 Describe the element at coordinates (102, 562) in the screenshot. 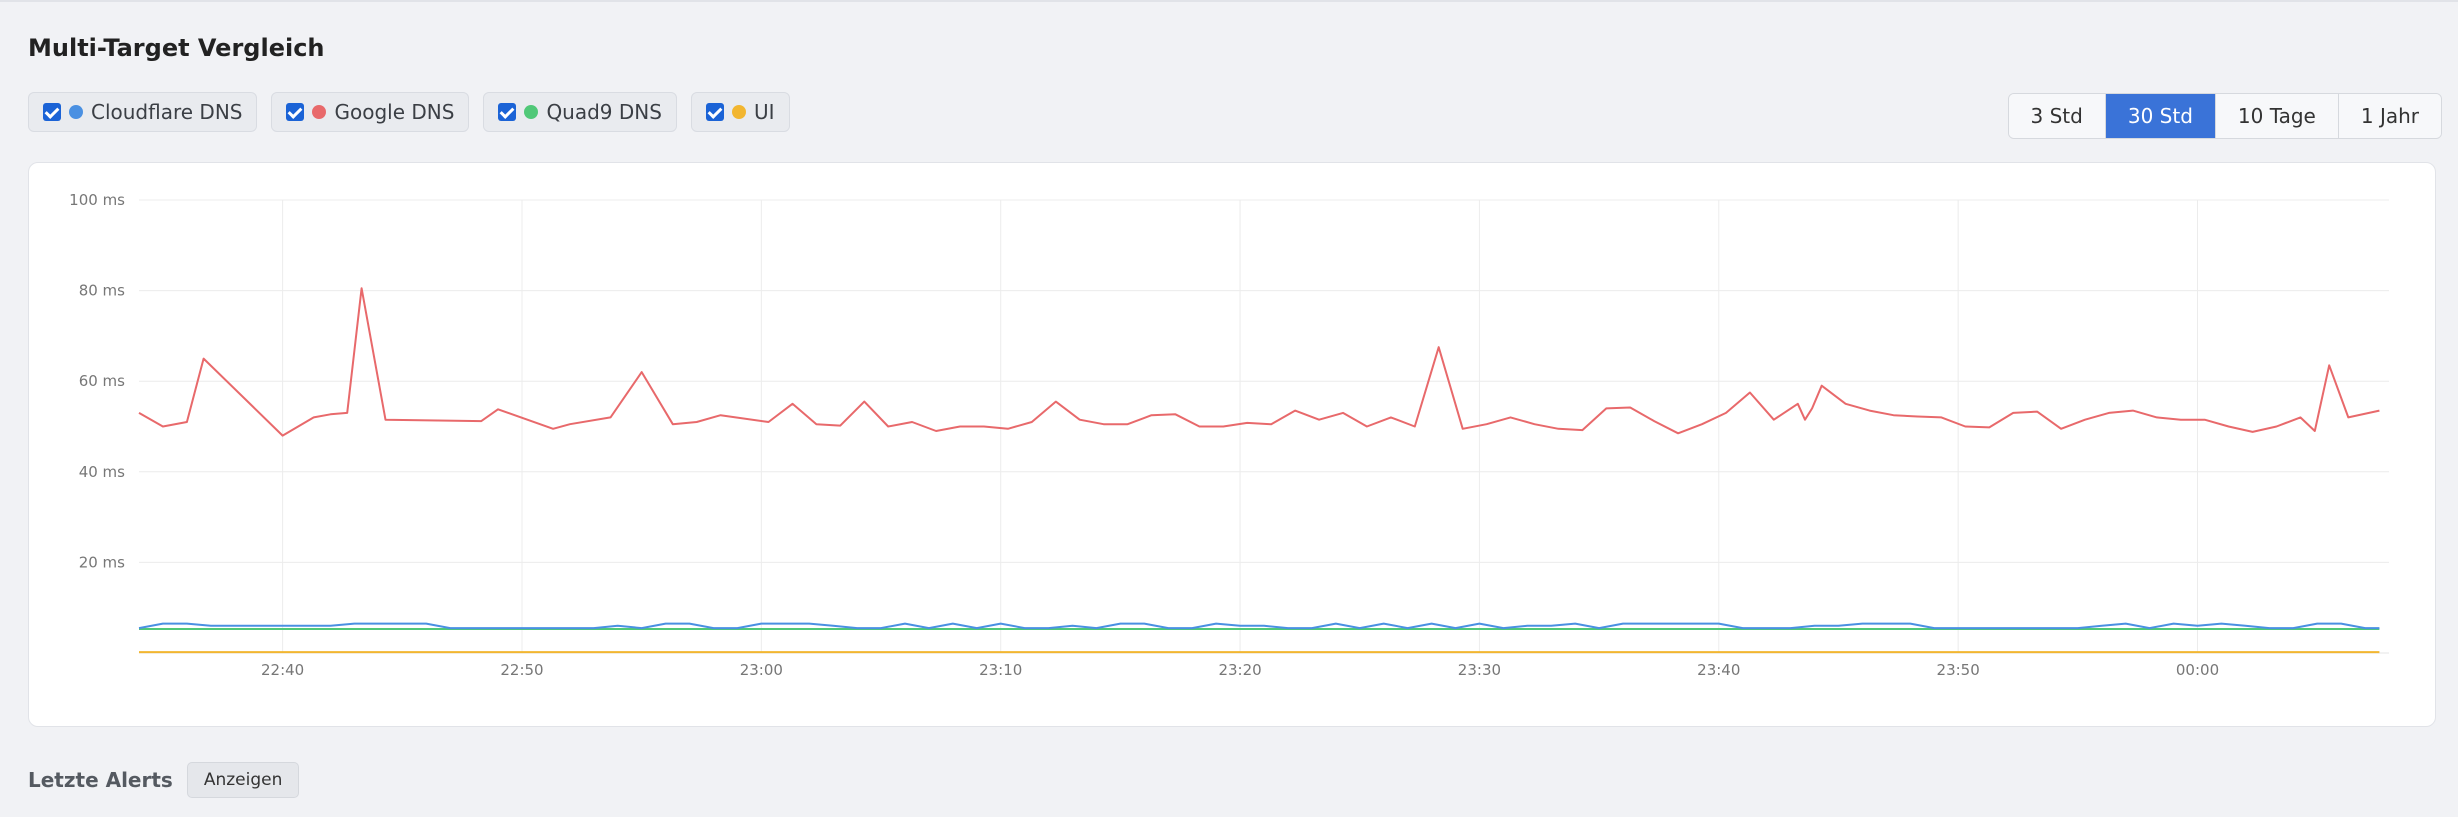

I see `y-tick-label: 20 ms` at that location.